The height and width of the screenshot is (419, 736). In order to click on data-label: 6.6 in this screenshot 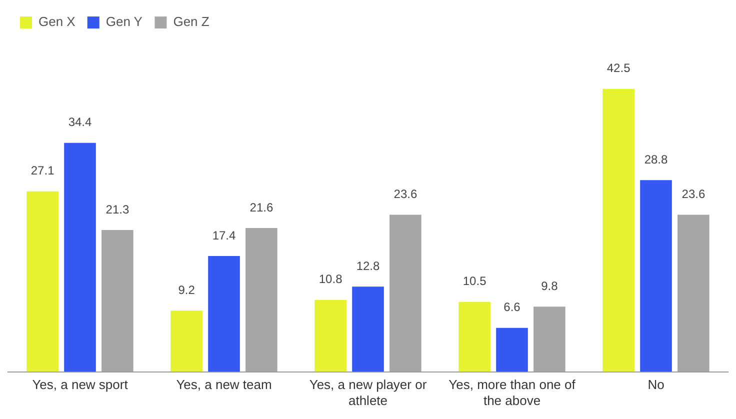, I will do `click(512, 307)`.